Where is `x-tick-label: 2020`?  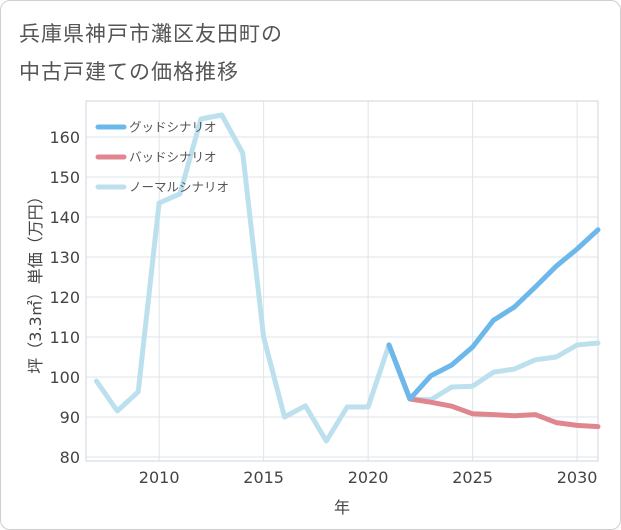
x-tick-label: 2020 is located at coordinates (368, 477).